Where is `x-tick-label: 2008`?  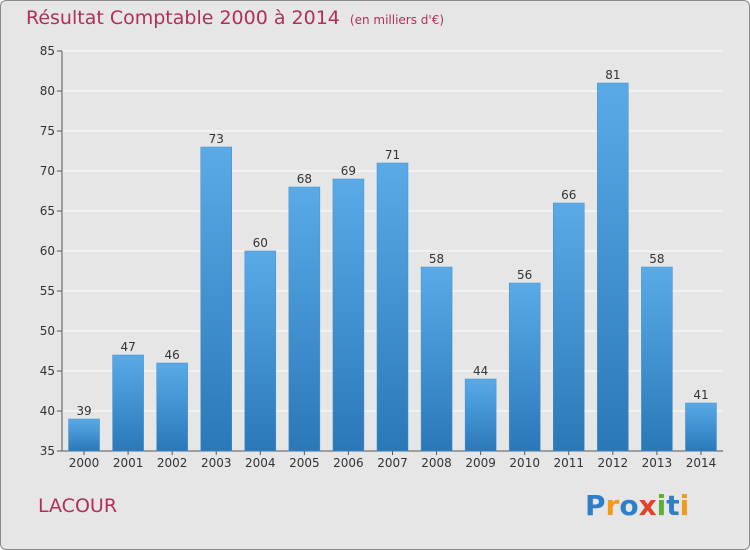
x-tick-label: 2008 is located at coordinates (436, 463).